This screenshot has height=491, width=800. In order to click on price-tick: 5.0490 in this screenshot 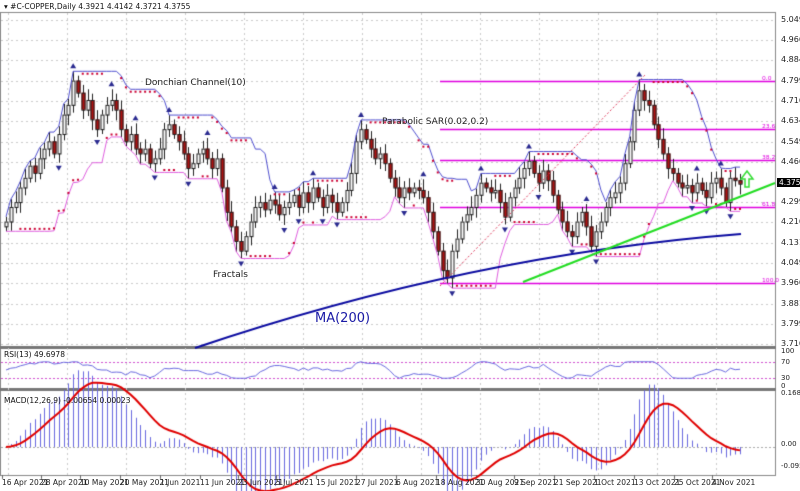, I will do `click(790, 19)`.